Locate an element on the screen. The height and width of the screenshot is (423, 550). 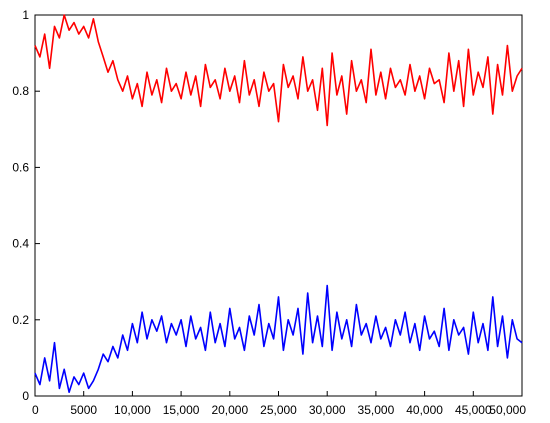
y-tick-label: 1 is located at coordinates (25, 15).